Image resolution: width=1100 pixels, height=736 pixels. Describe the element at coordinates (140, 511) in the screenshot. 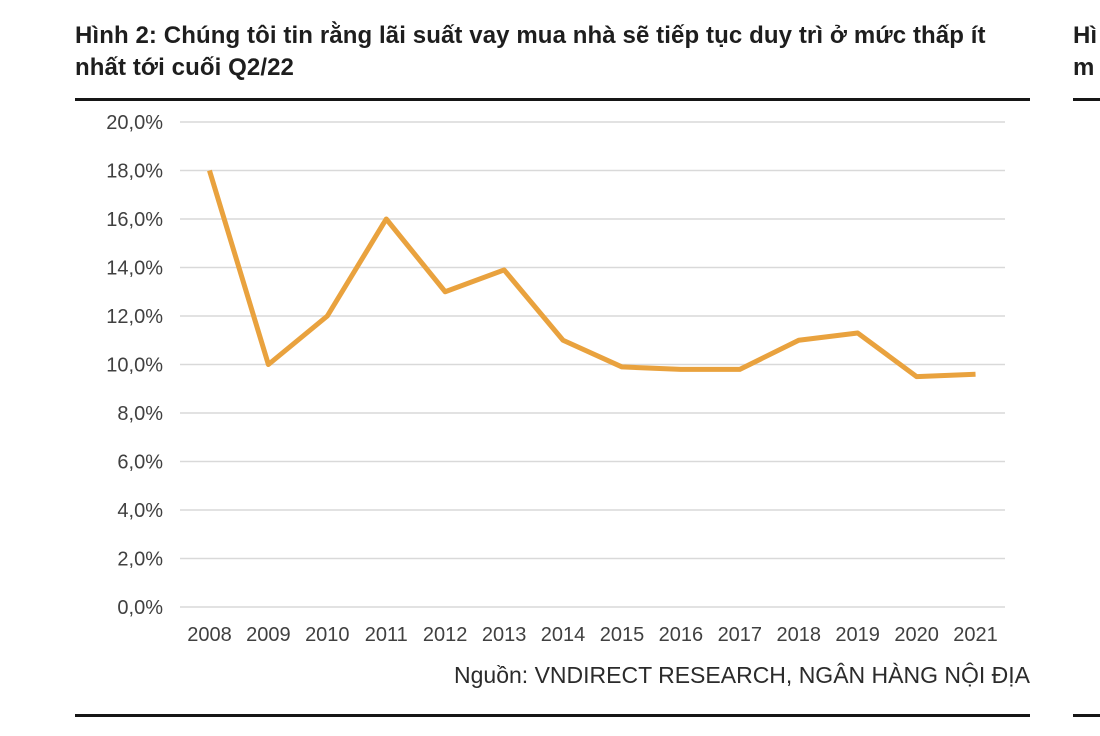

I see `y-tick-label: 4,0%` at that location.